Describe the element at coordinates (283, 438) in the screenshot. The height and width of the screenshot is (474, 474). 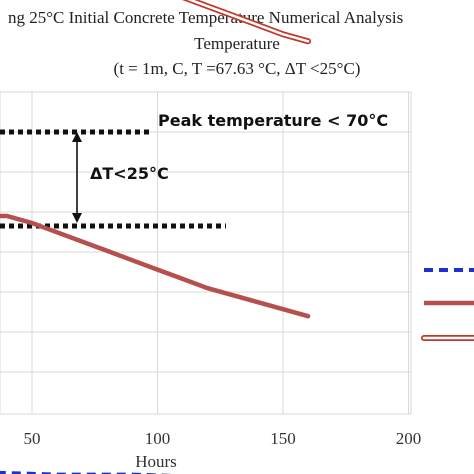
I see `x-tick-label: 150` at that location.